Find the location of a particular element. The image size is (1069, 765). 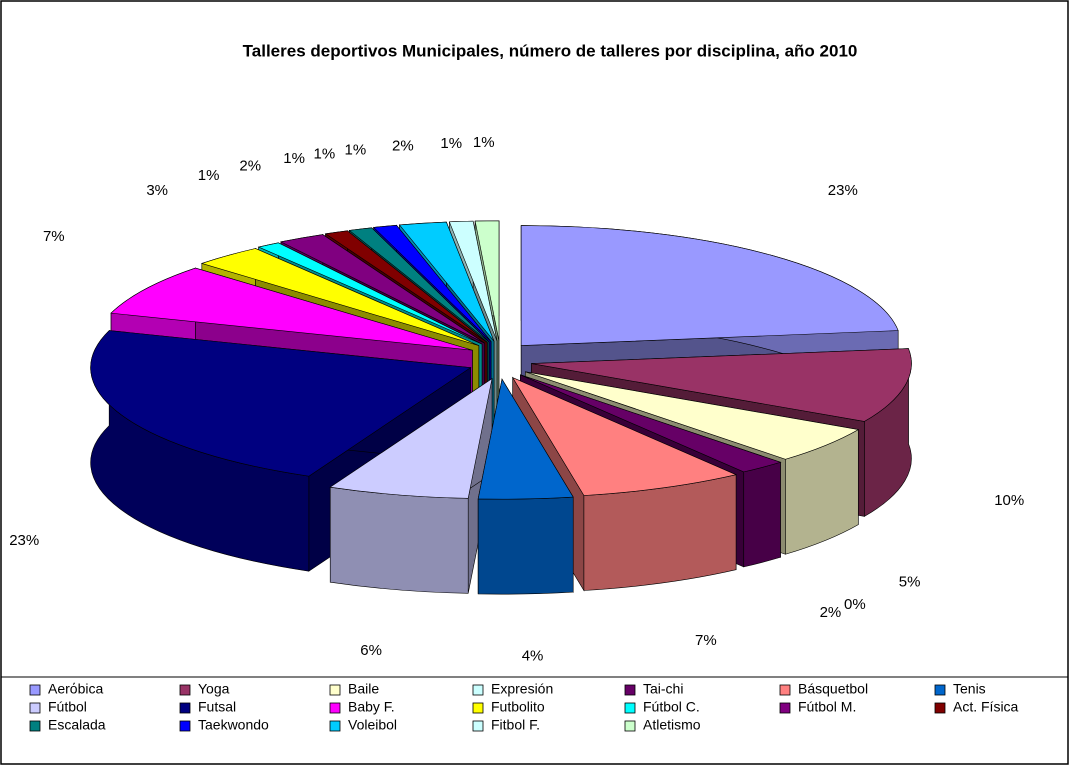

legend-label: Fitbol F. is located at coordinates (515, 725).